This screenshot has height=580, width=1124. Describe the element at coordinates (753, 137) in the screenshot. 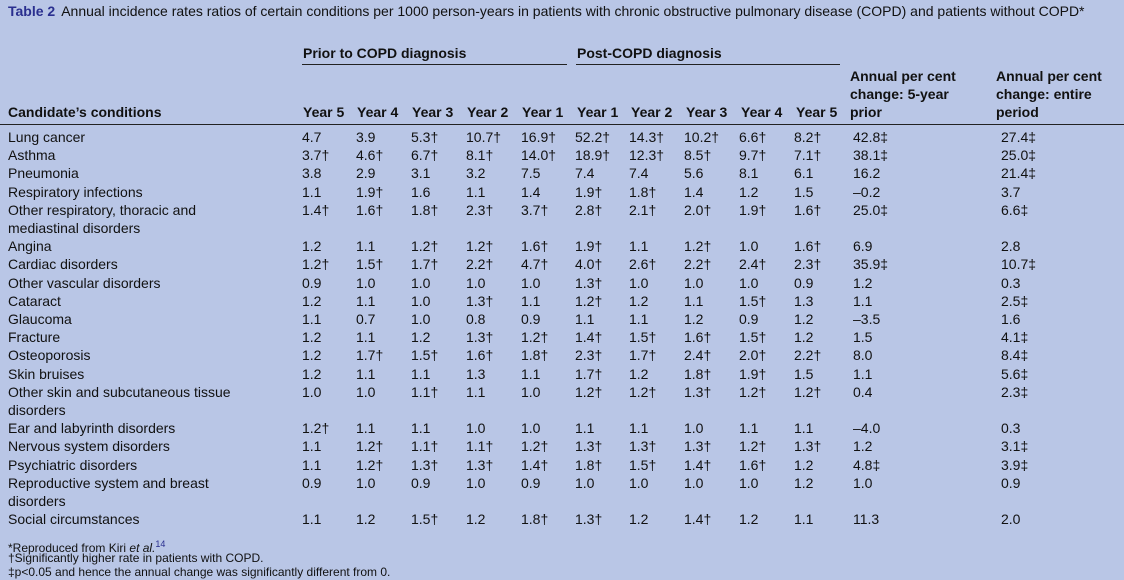

I see `rate-cell: 6.6†` at that location.